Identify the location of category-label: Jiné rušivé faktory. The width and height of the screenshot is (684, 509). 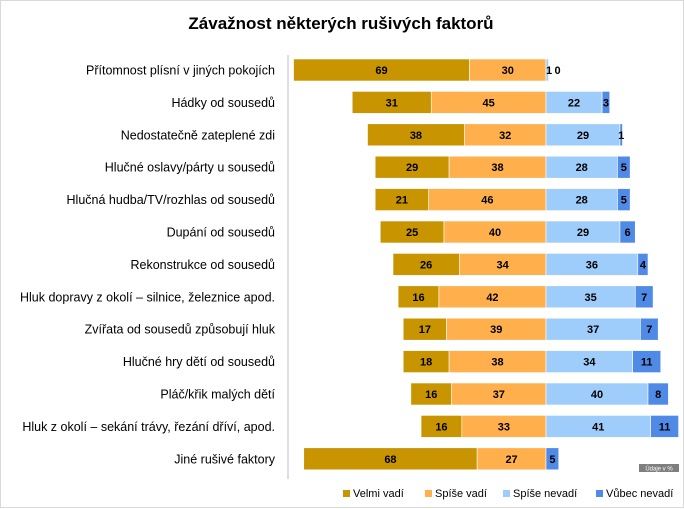
(224, 459).